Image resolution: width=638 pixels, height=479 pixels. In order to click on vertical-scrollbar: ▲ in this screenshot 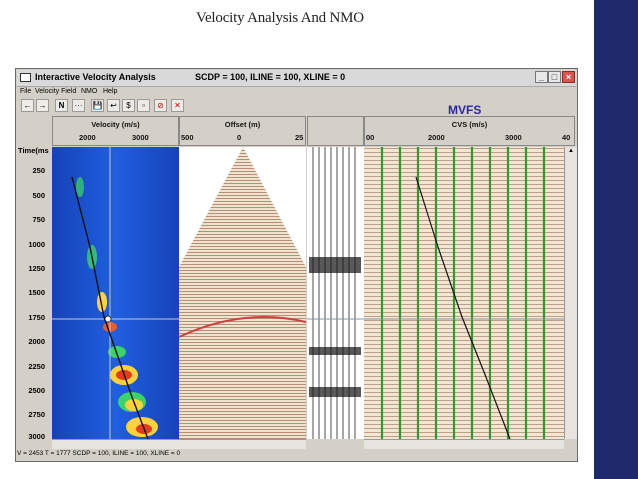, I will do `click(570, 293)`.